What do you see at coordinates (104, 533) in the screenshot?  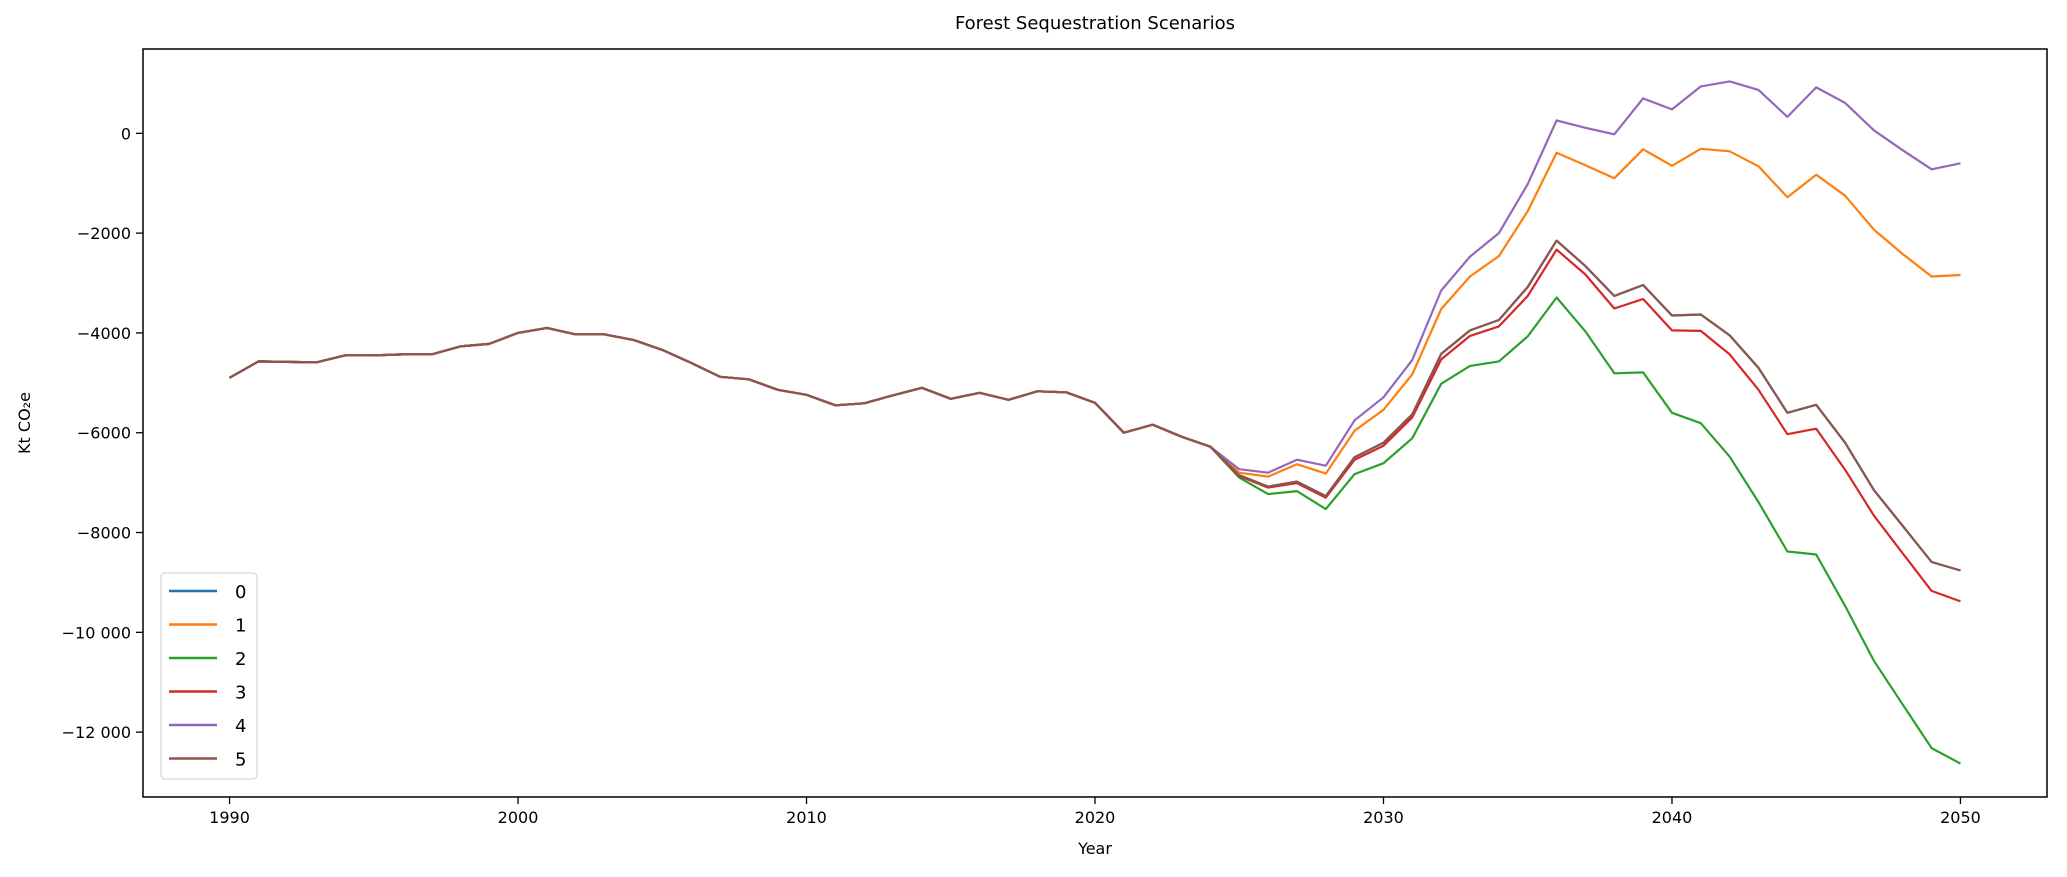 I see `y-tick-label: −8000` at bounding box center [104, 533].